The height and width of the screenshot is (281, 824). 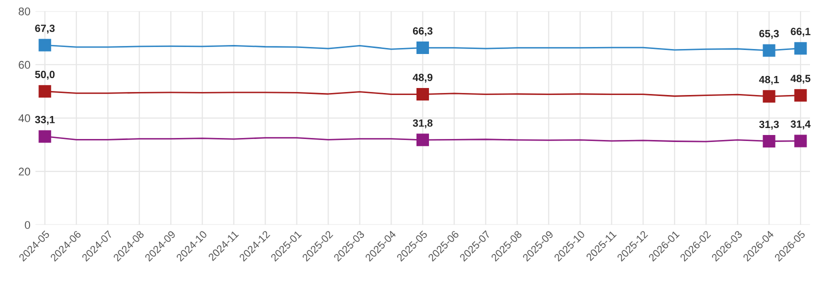 I want to click on data-label: 50,0, so click(x=45, y=75).